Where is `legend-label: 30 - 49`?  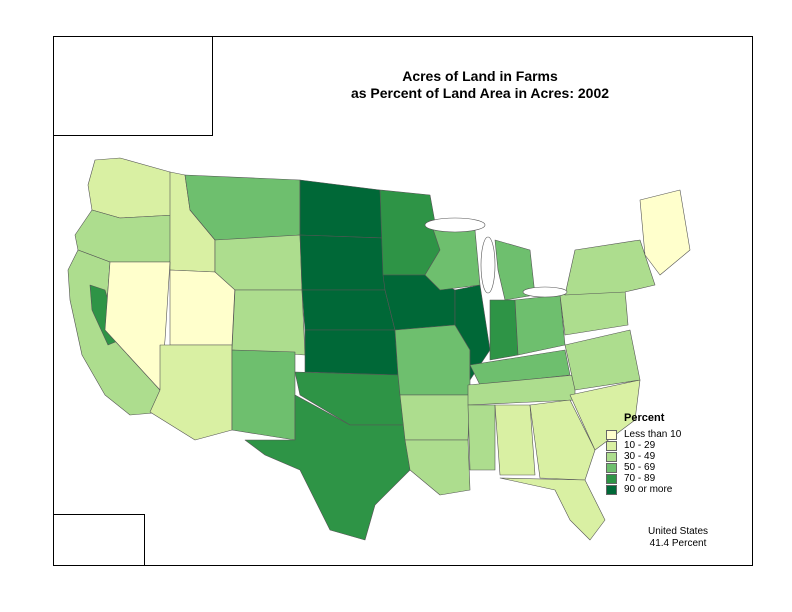 legend-label: 30 - 49 is located at coordinates (640, 456).